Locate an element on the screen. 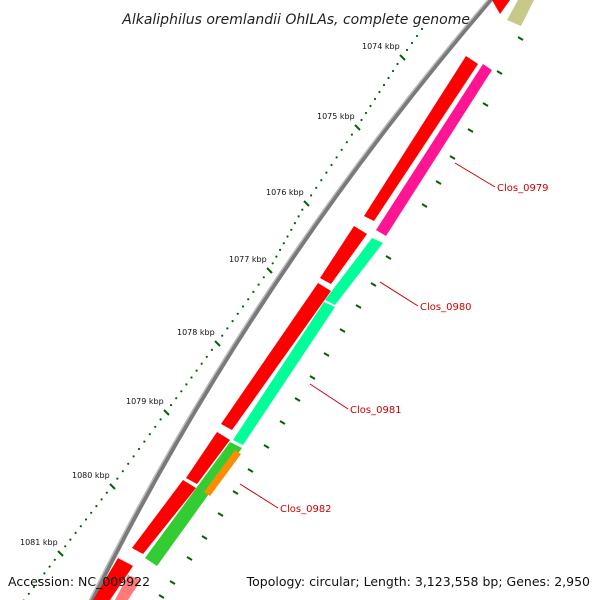  tick-label: 1078 kbp is located at coordinates (196, 332).